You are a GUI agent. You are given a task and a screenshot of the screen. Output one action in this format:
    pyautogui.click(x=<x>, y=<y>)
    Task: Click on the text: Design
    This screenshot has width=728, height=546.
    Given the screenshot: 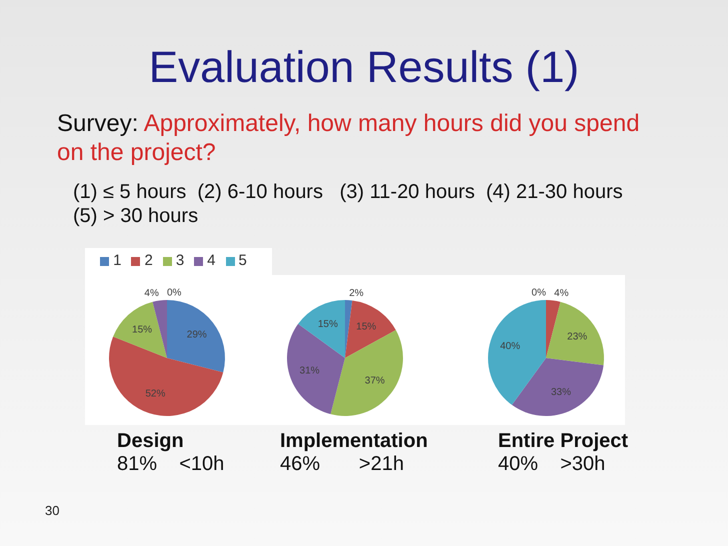 What is the action you would take?
    pyautogui.click(x=150, y=441)
    